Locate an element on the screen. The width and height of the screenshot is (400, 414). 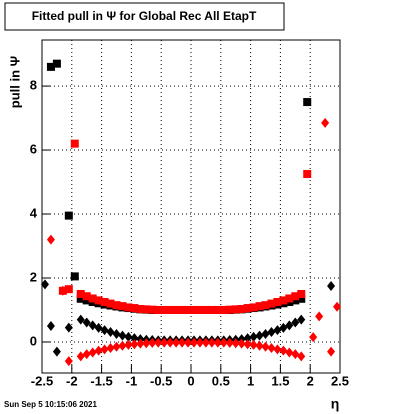
x-tick-label: -1 is located at coordinates (132, 380).